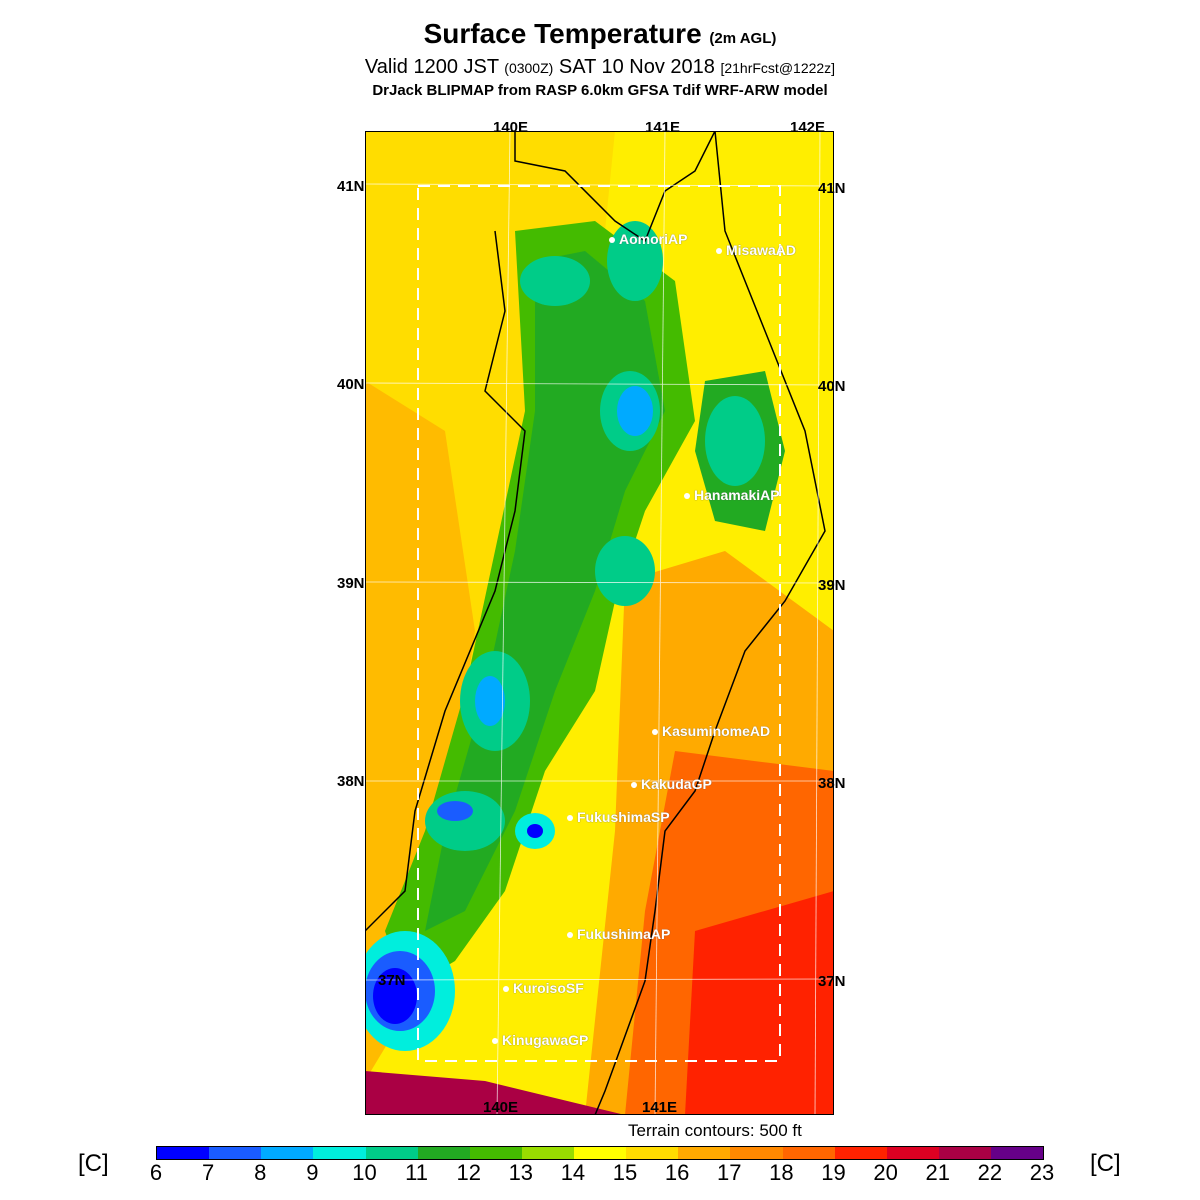  What do you see at coordinates (671, 784) in the screenshot?
I see `station-kakuda: KakudaGP` at bounding box center [671, 784].